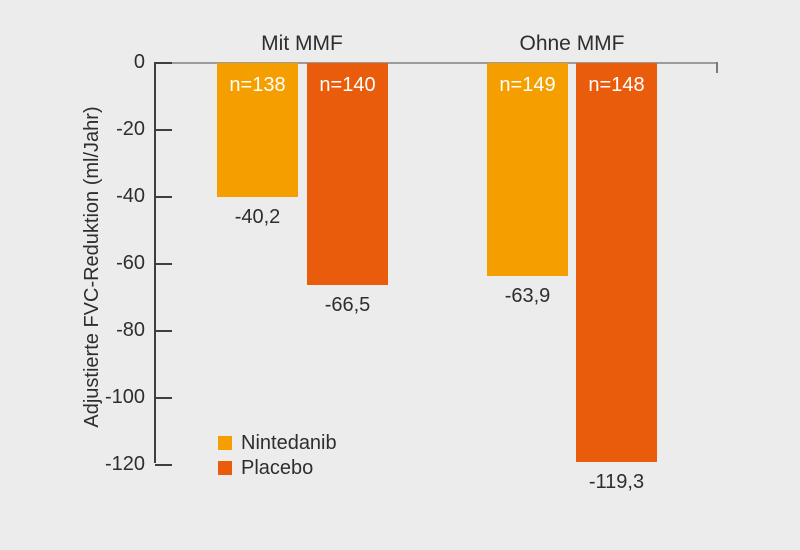 This screenshot has width=800, height=550. I want to click on bar-value-label: -66,5, so click(347, 305).